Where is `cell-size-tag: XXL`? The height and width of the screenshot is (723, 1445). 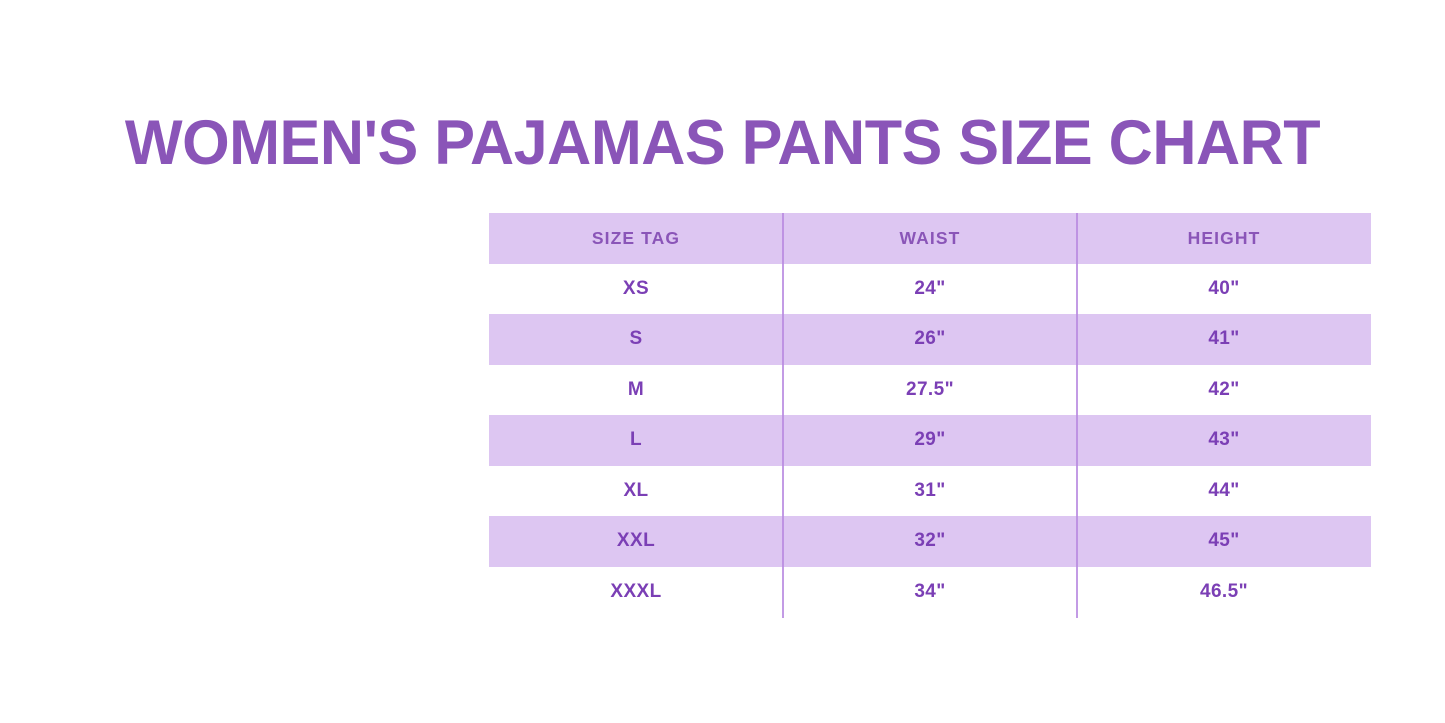 cell-size-tag: XXL is located at coordinates (636, 541).